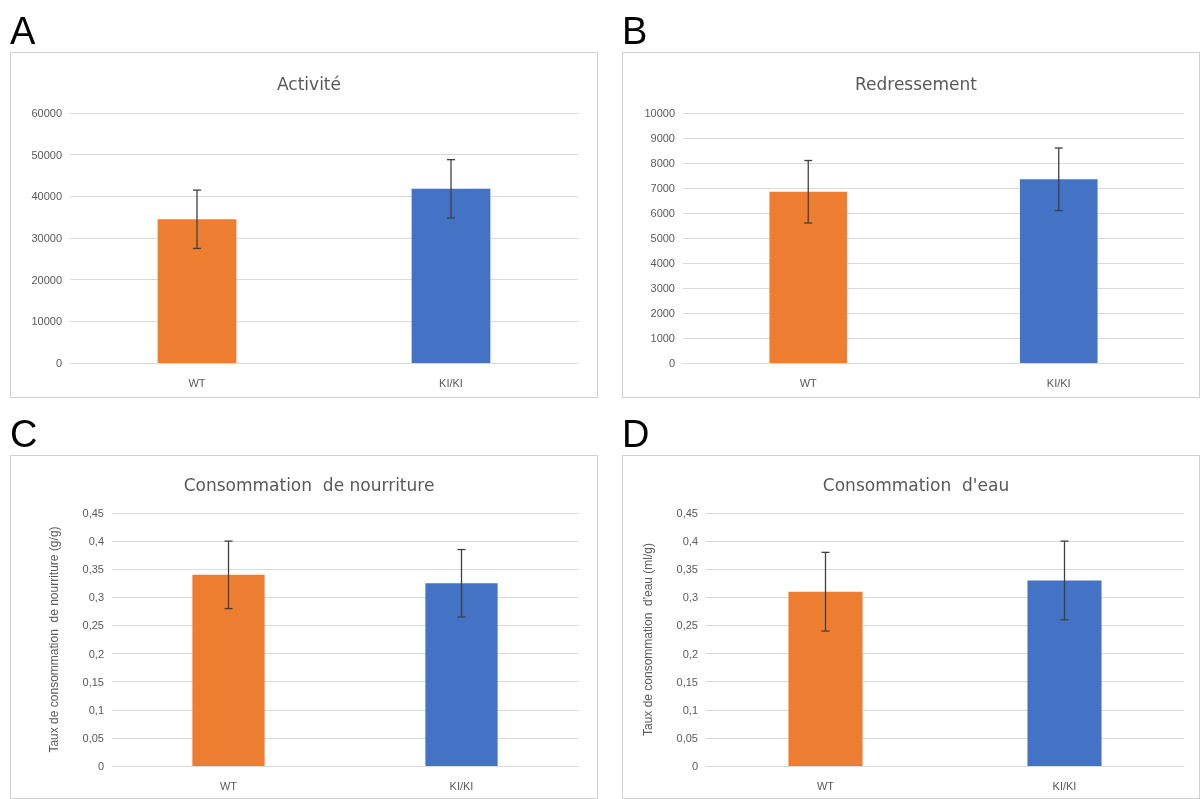  I want to click on y-axis-title: Taux de consommation d'eau (ml/g), so click(648, 639).